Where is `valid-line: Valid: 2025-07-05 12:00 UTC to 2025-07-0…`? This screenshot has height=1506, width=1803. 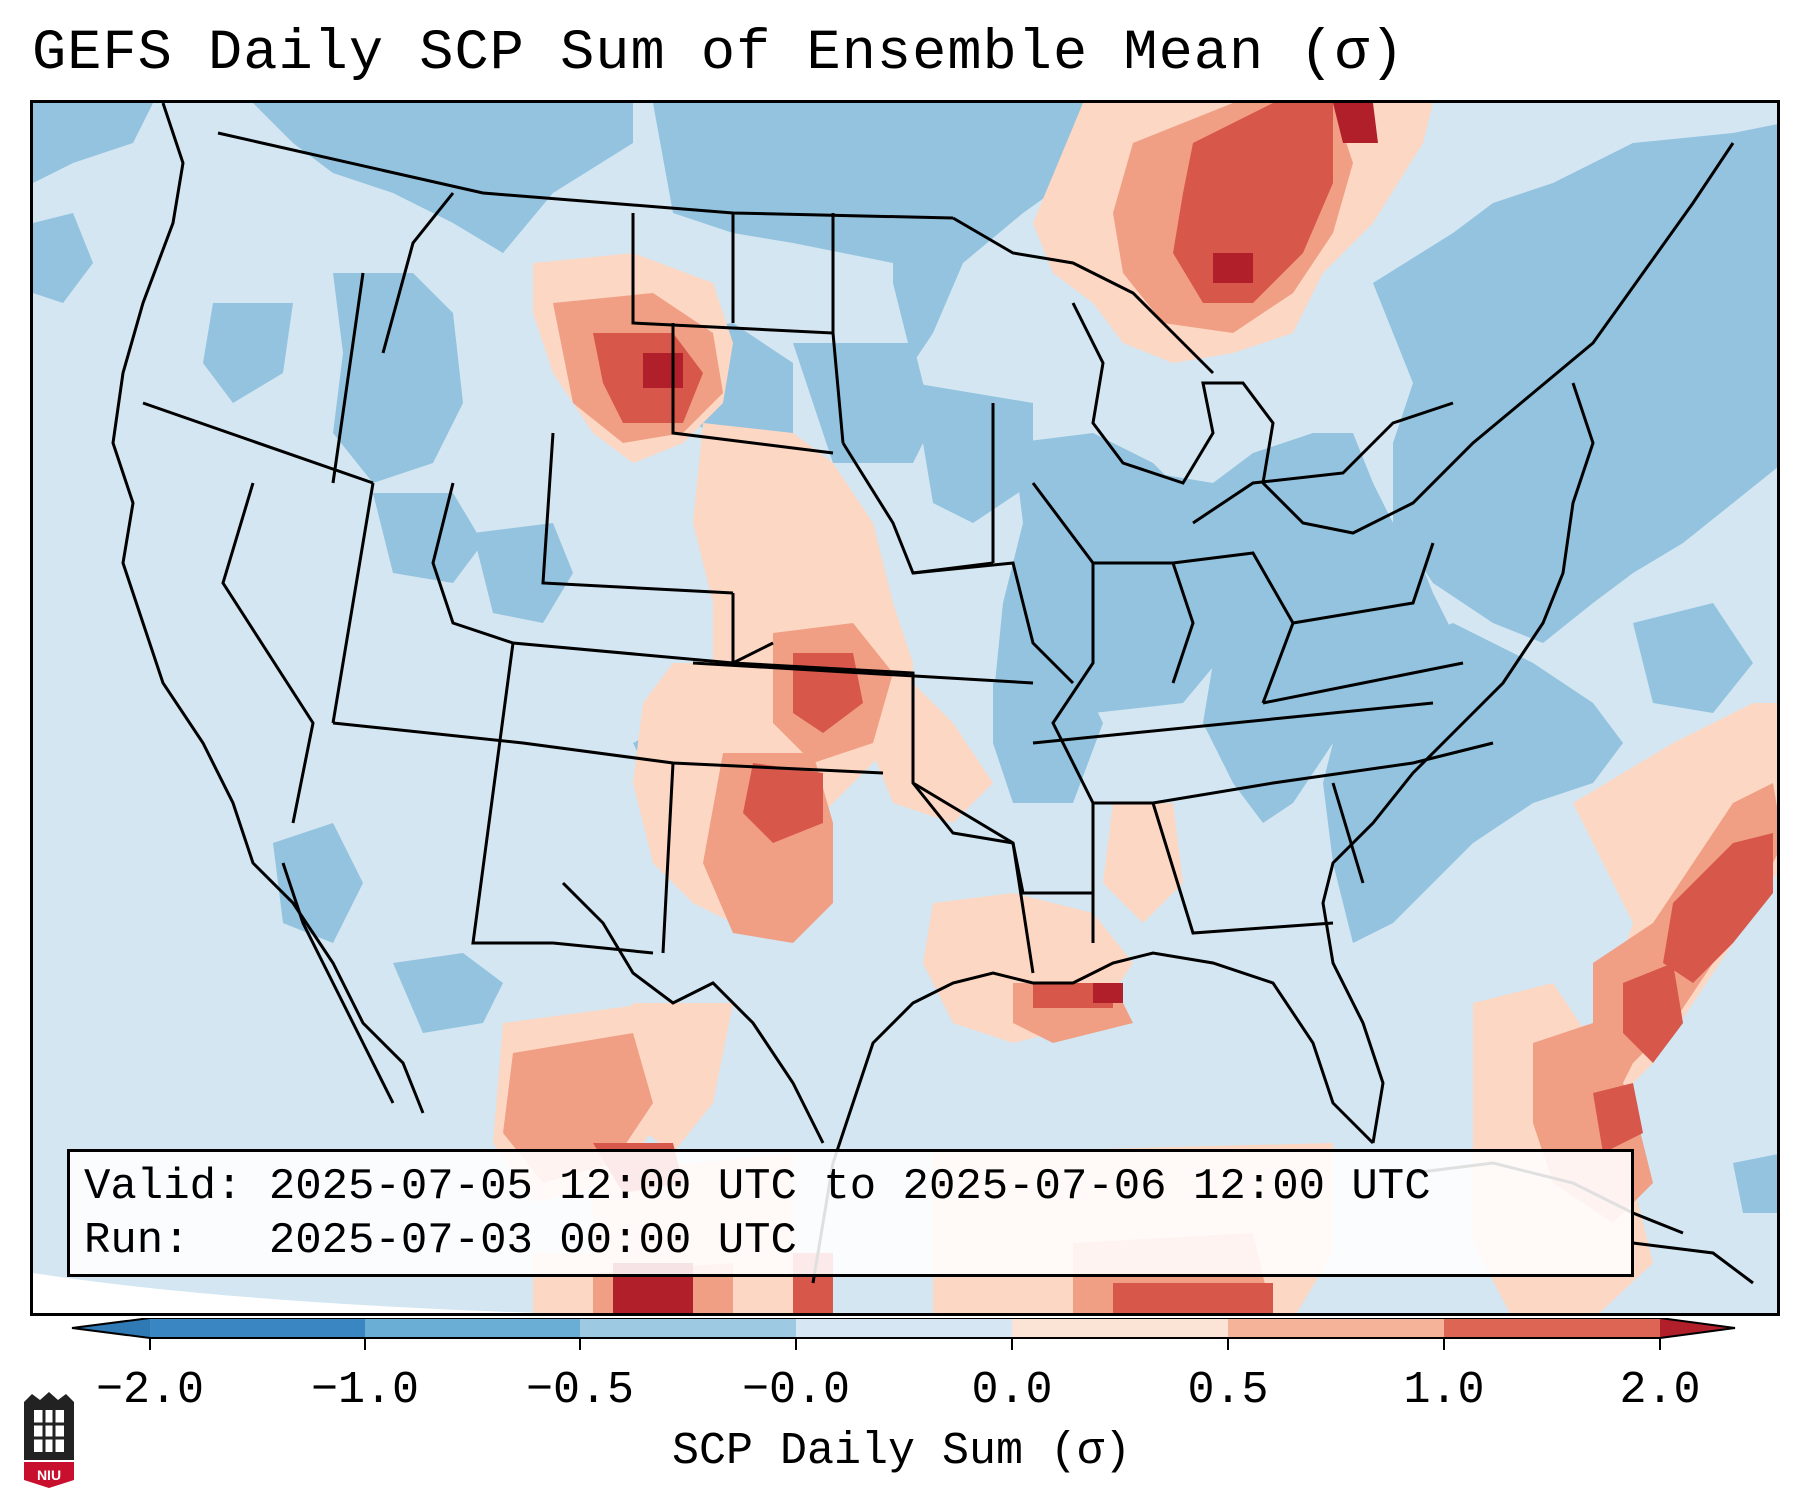
valid-line: Valid: 2025-07-05 12:00 UTC to 2025-07-0… is located at coordinates (757, 1187).